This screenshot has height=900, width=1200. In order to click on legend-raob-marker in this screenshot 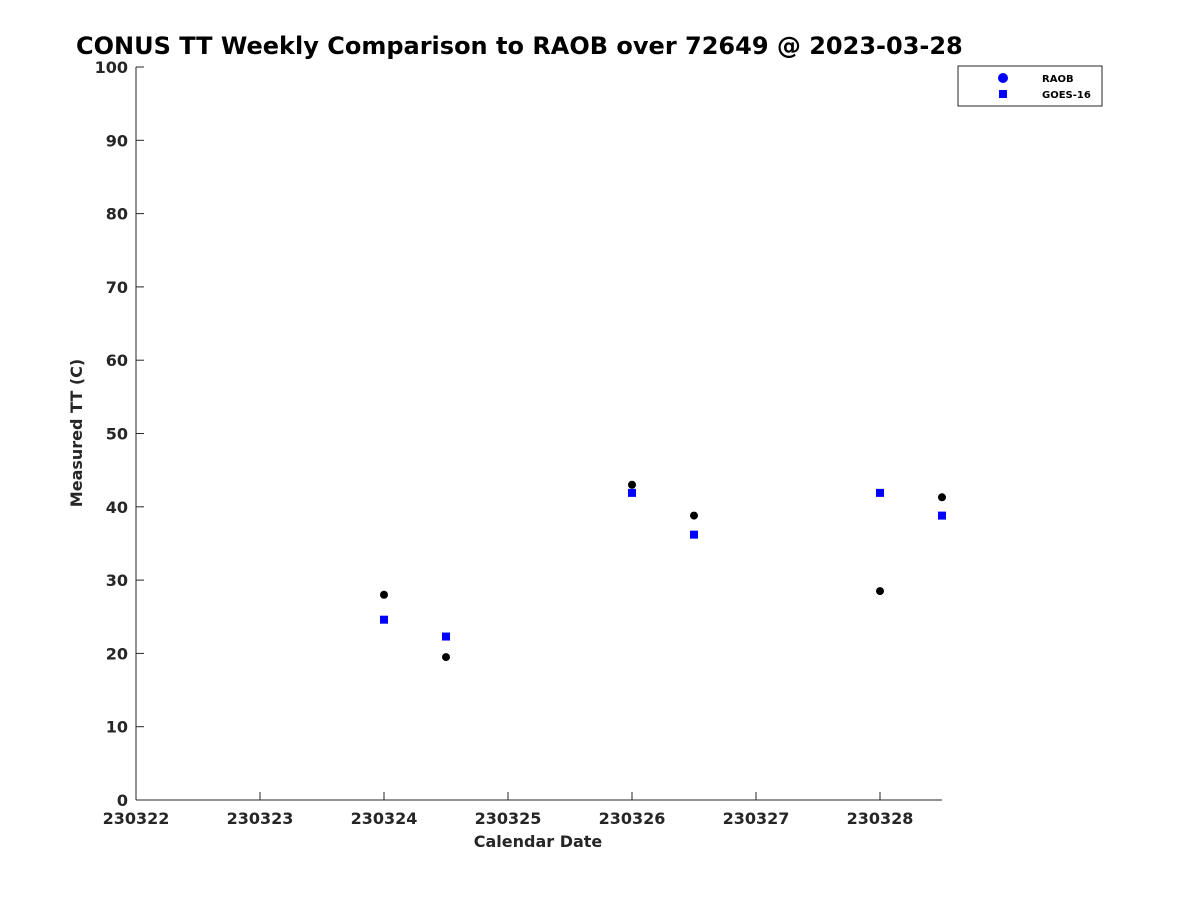, I will do `click(1003, 78)`.